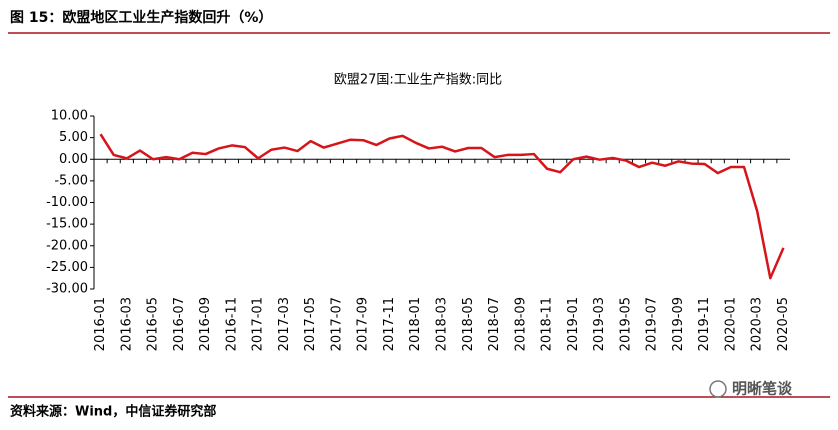 This screenshot has height=430, width=838. What do you see at coordinates (179, 324) in the screenshot?
I see `x-tick-label: 2016-07` at bounding box center [179, 324].